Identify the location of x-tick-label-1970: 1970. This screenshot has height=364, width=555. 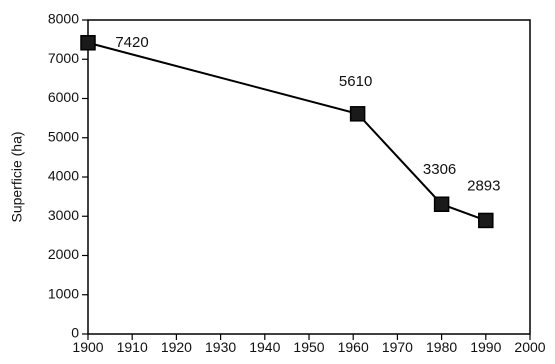
(397, 347).